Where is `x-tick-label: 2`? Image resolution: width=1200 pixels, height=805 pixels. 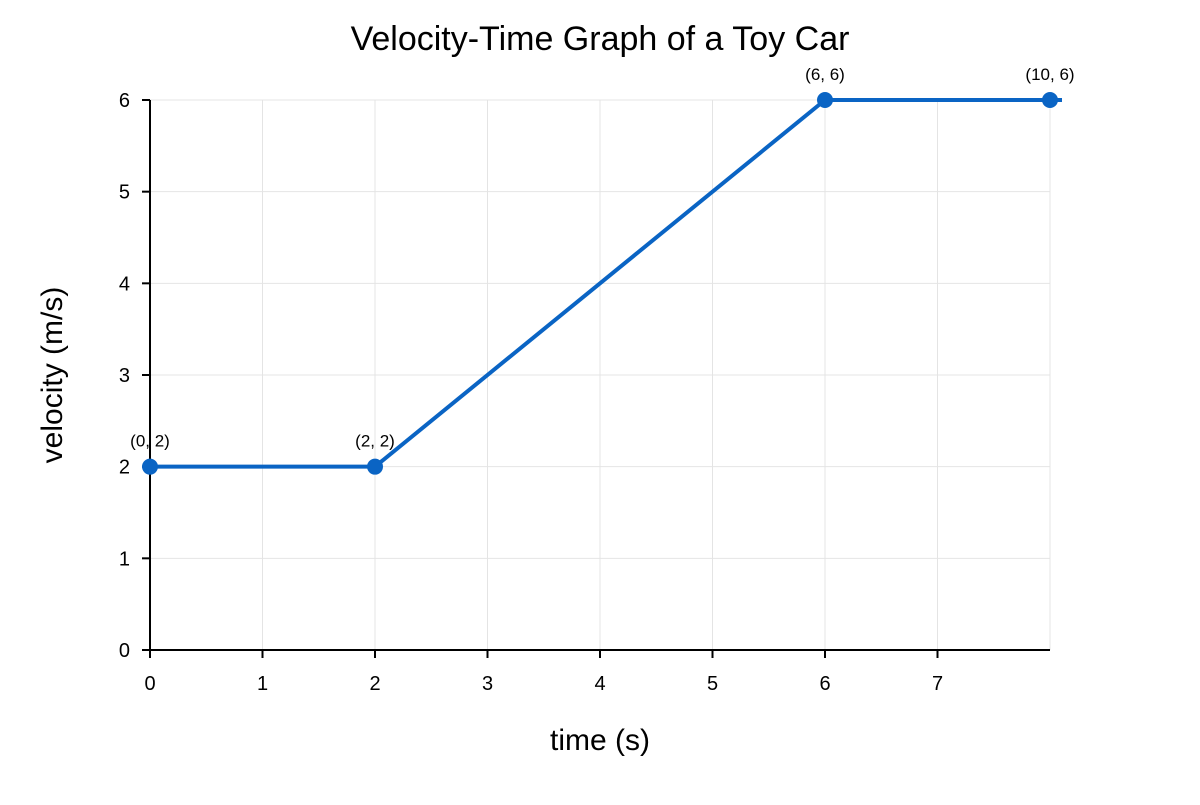 x-tick-label: 2 is located at coordinates (374, 684).